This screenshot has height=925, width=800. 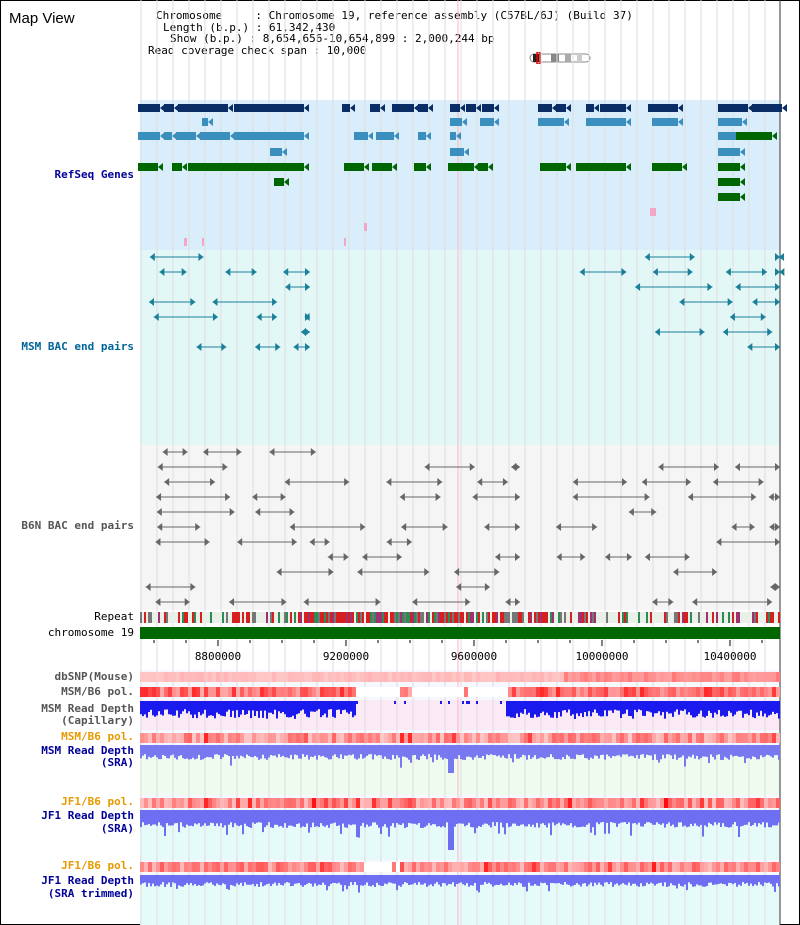 What do you see at coordinates (462, 527) in the screenshot?
I see `b6n-bac-track` at bounding box center [462, 527].